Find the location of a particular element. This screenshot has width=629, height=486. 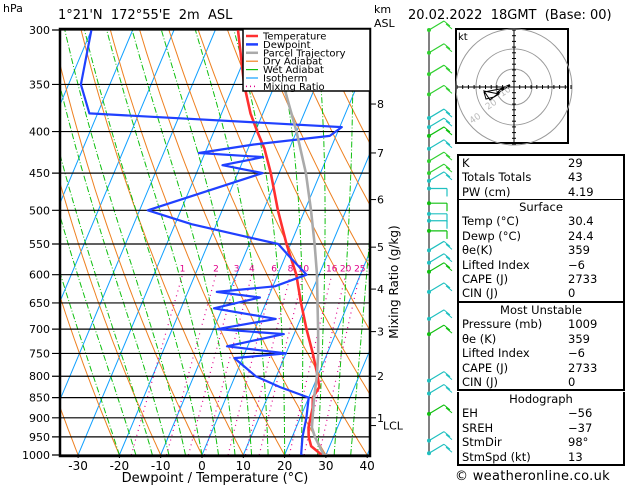

x-axis-label: Dewpoint / Temperature (°C) is located at coordinates (215, 478).